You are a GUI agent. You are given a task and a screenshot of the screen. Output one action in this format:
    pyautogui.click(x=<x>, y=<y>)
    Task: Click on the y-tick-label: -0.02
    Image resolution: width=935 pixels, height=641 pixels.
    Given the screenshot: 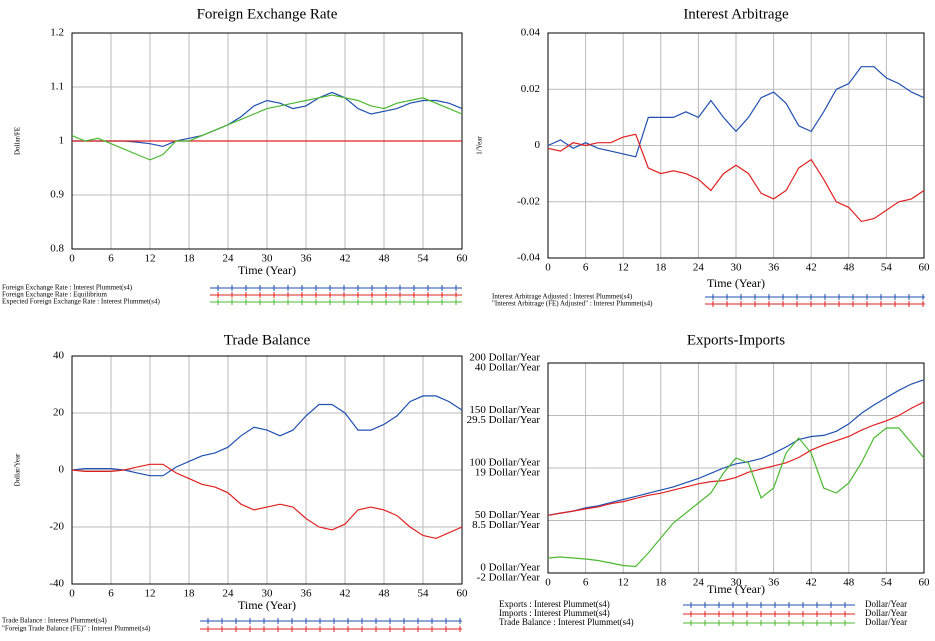 What is the action you would take?
    pyautogui.click(x=528, y=201)
    